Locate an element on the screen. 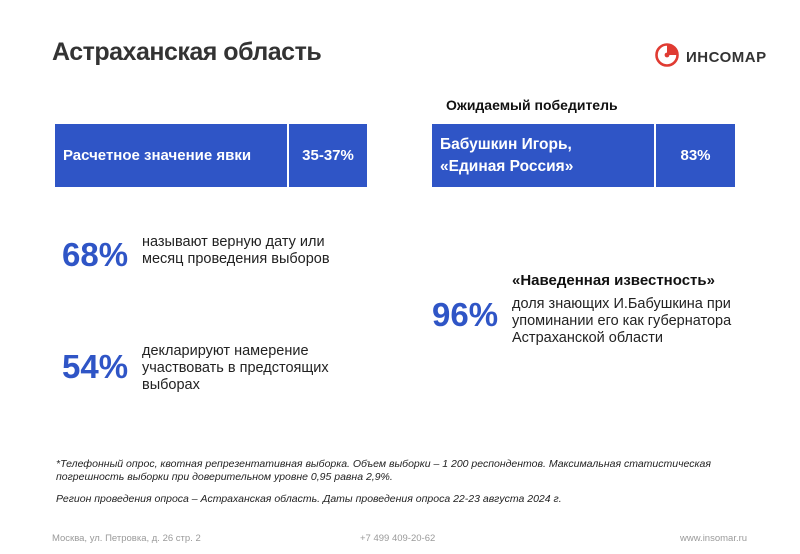 Image resolution: width=800 pixels, height=554 pixels. turnout-table: Расчетное значение явки 35-37% is located at coordinates (211, 155).